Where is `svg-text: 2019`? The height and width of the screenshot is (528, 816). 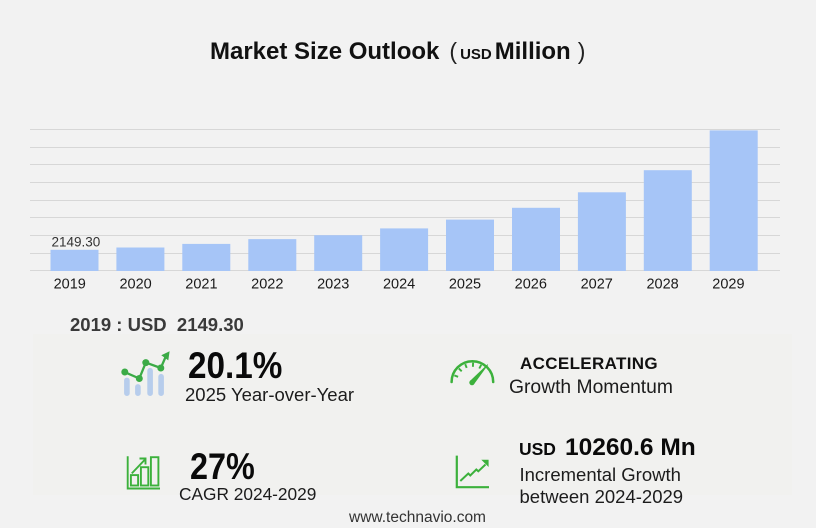
svg-text: 2019 is located at coordinates (70, 285).